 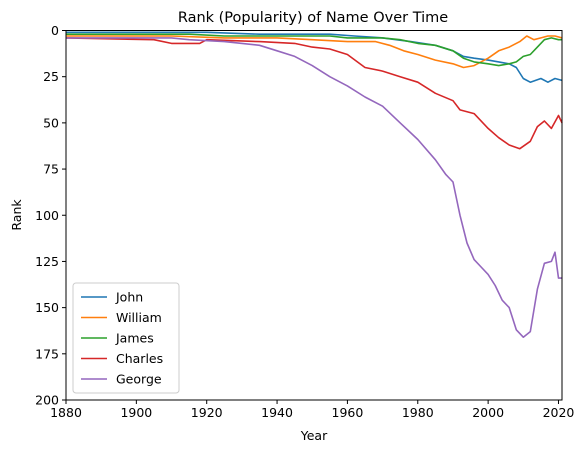 I want to click on y-tick-label: 175, so click(x=47, y=353).